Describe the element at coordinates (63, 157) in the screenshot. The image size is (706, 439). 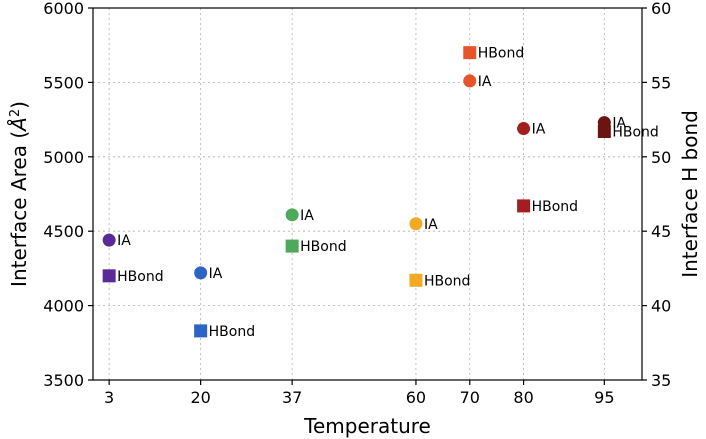
I see `y-tick-label: 5000` at that location.